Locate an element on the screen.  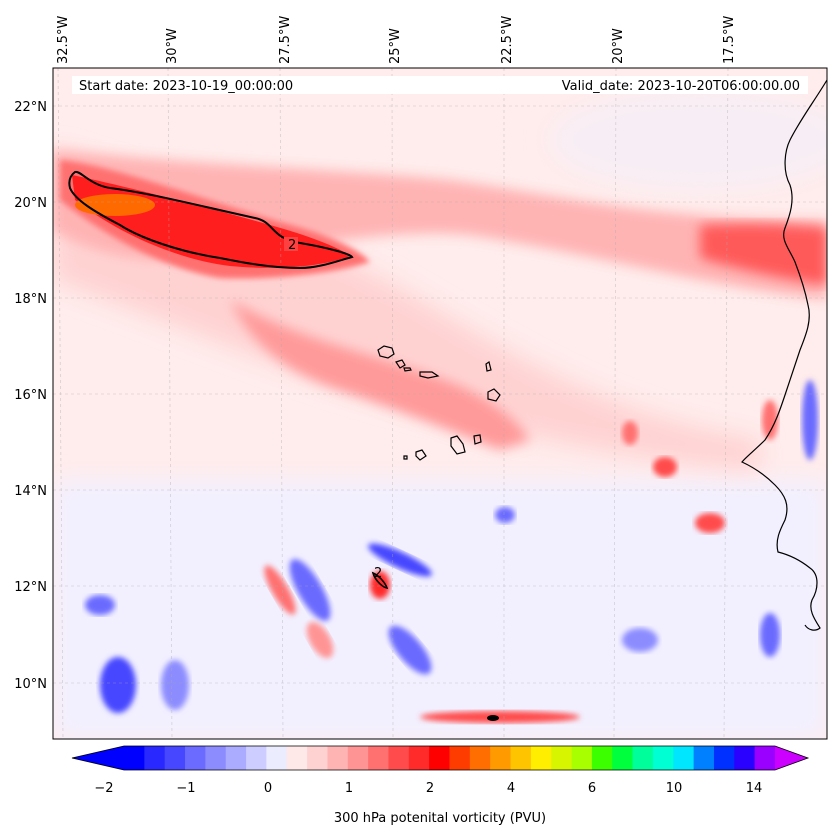
lat-label: 12°N is located at coordinates (30, 587).